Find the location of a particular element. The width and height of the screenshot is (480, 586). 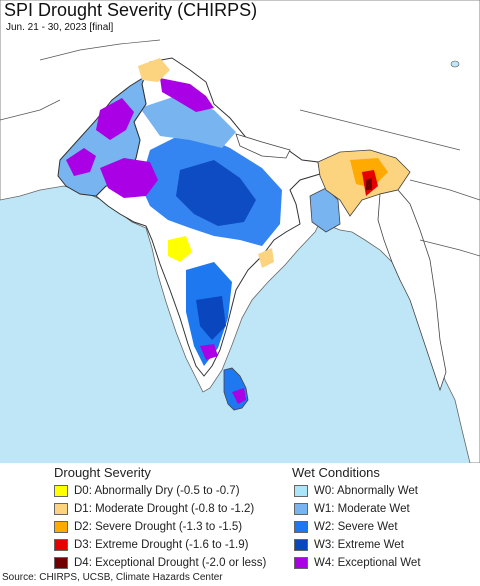

myanmar is located at coordinates (412, 290).